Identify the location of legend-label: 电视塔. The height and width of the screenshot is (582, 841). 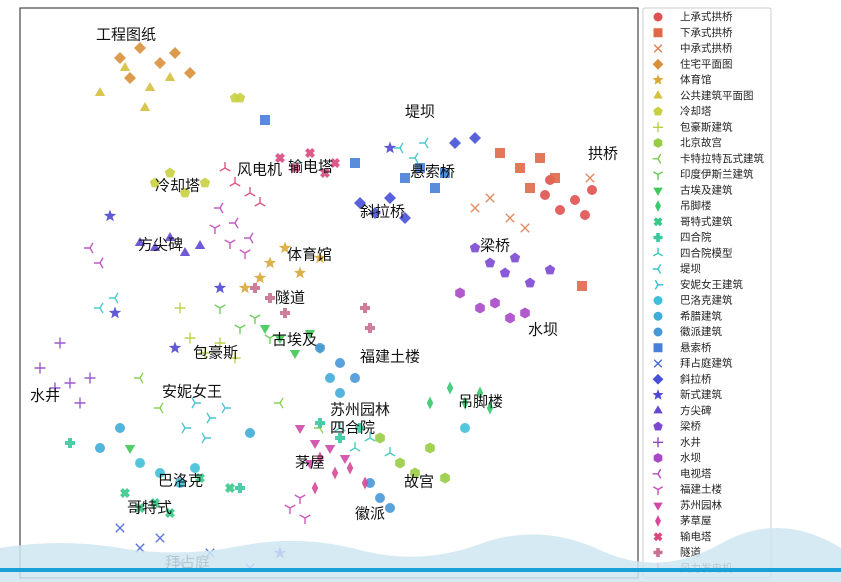
(696, 473).